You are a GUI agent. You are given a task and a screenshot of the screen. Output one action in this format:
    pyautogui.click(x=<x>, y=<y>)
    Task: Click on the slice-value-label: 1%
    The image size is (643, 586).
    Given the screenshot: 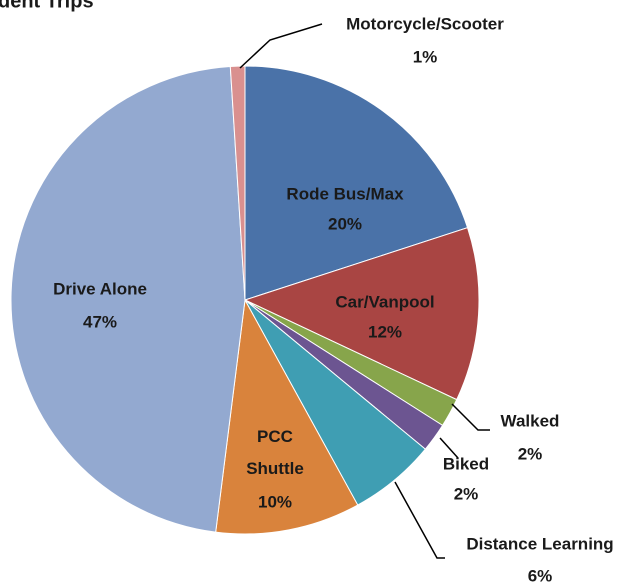 What is the action you would take?
    pyautogui.click(x=425, y=56)
    